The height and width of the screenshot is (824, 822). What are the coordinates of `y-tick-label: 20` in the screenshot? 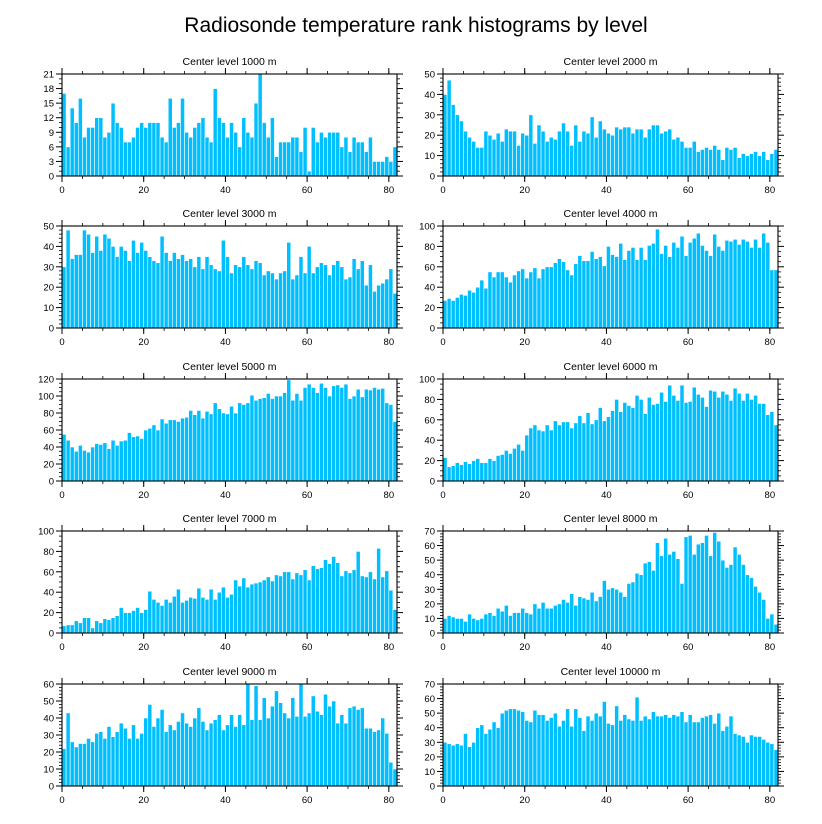 It's located at (429, 136).